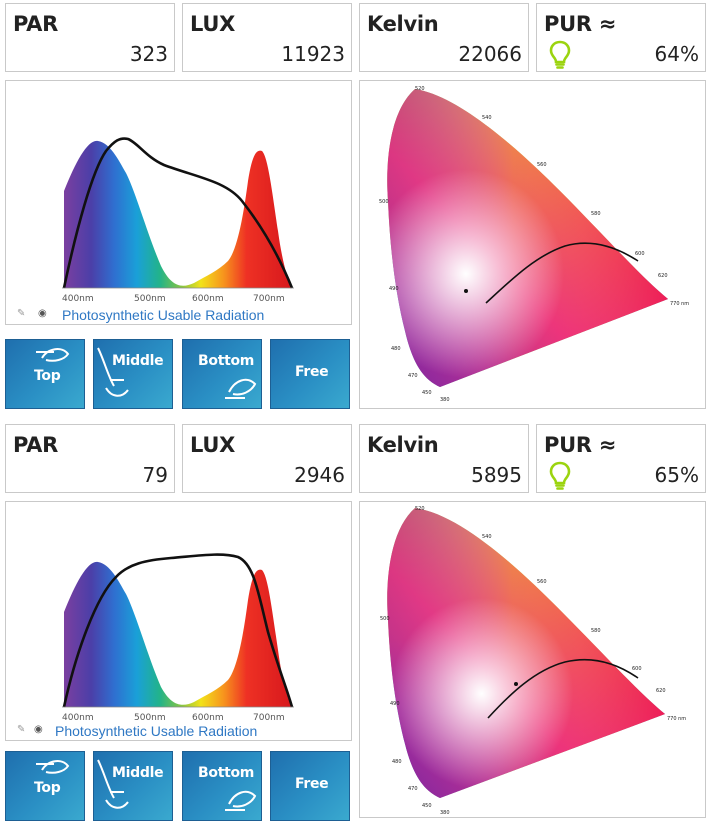 This screenshot has height=823, width=709. I want to click on kelvin-card: Kelvin 5895, so click(444, 458).